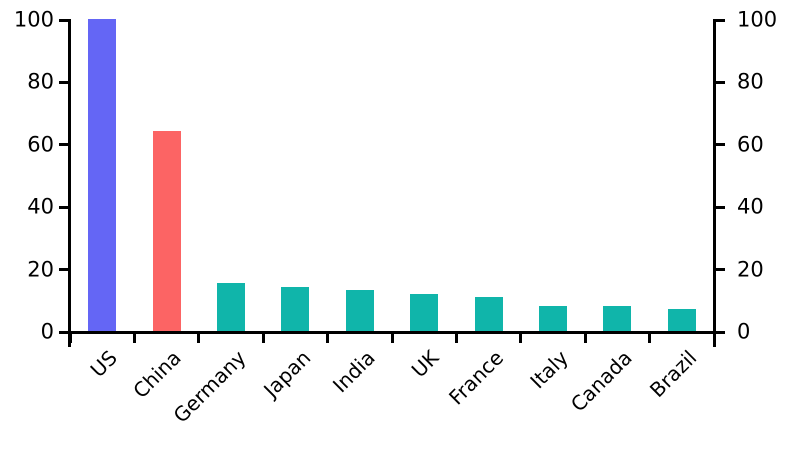  What do you see at coordinates (157, 374) in the screenshot?
I see `x-tick-label-china: China` at bounding box center [157, 374].